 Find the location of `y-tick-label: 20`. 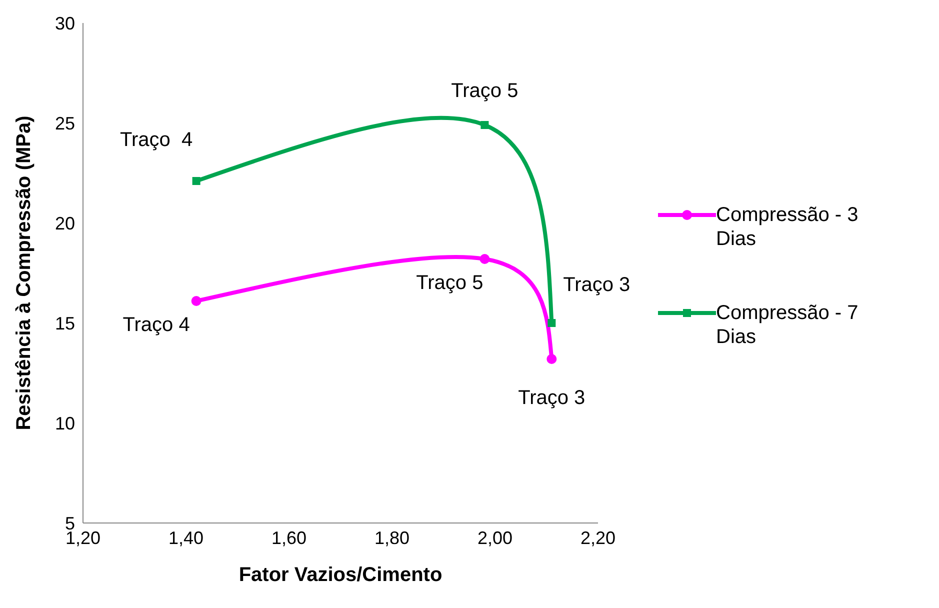

y-tick-label: 20 is located at coordinates (64, 223).